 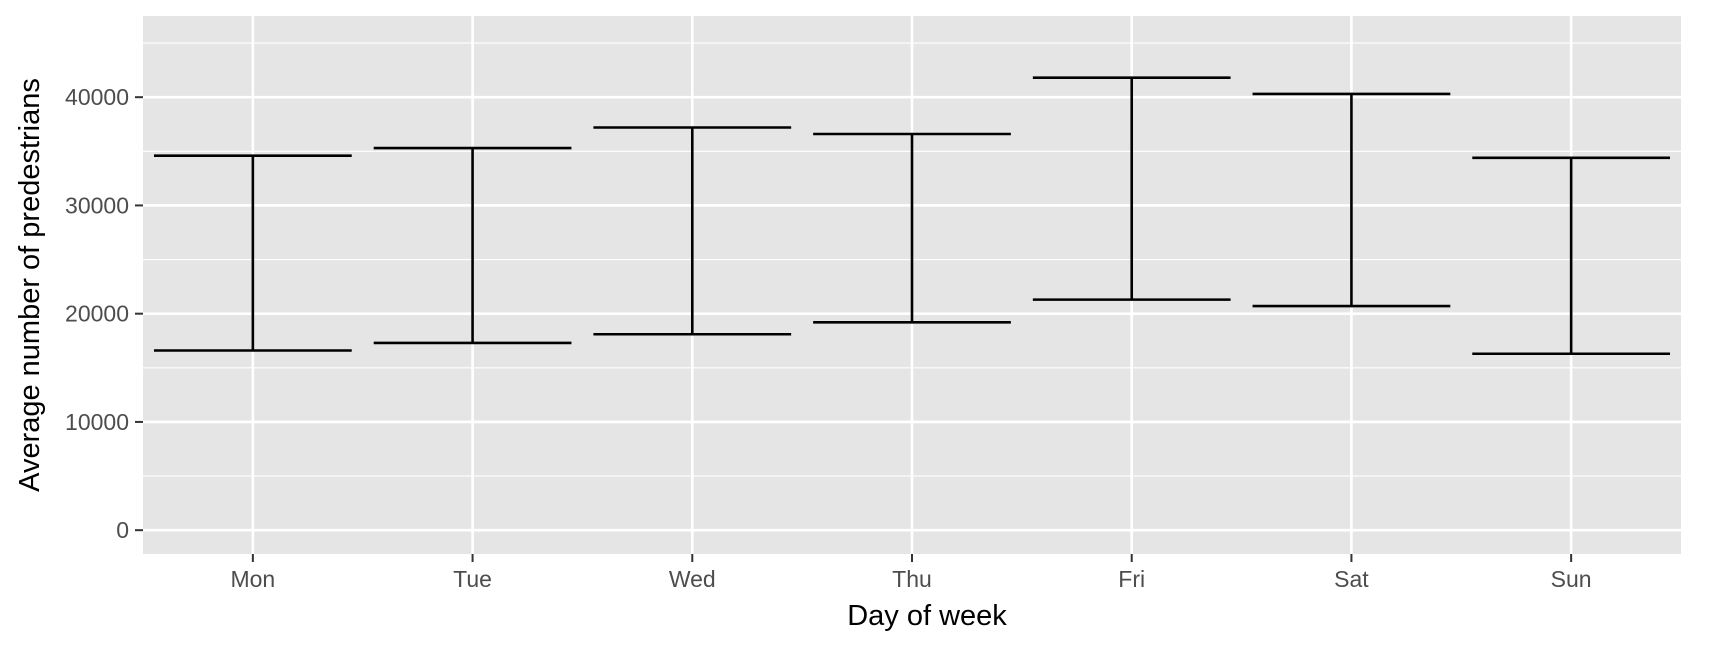 What do you see at coordinates (97, 422) in the screenshot?
I see `y-tick-label: 10000` at bounding box center [97, 422].